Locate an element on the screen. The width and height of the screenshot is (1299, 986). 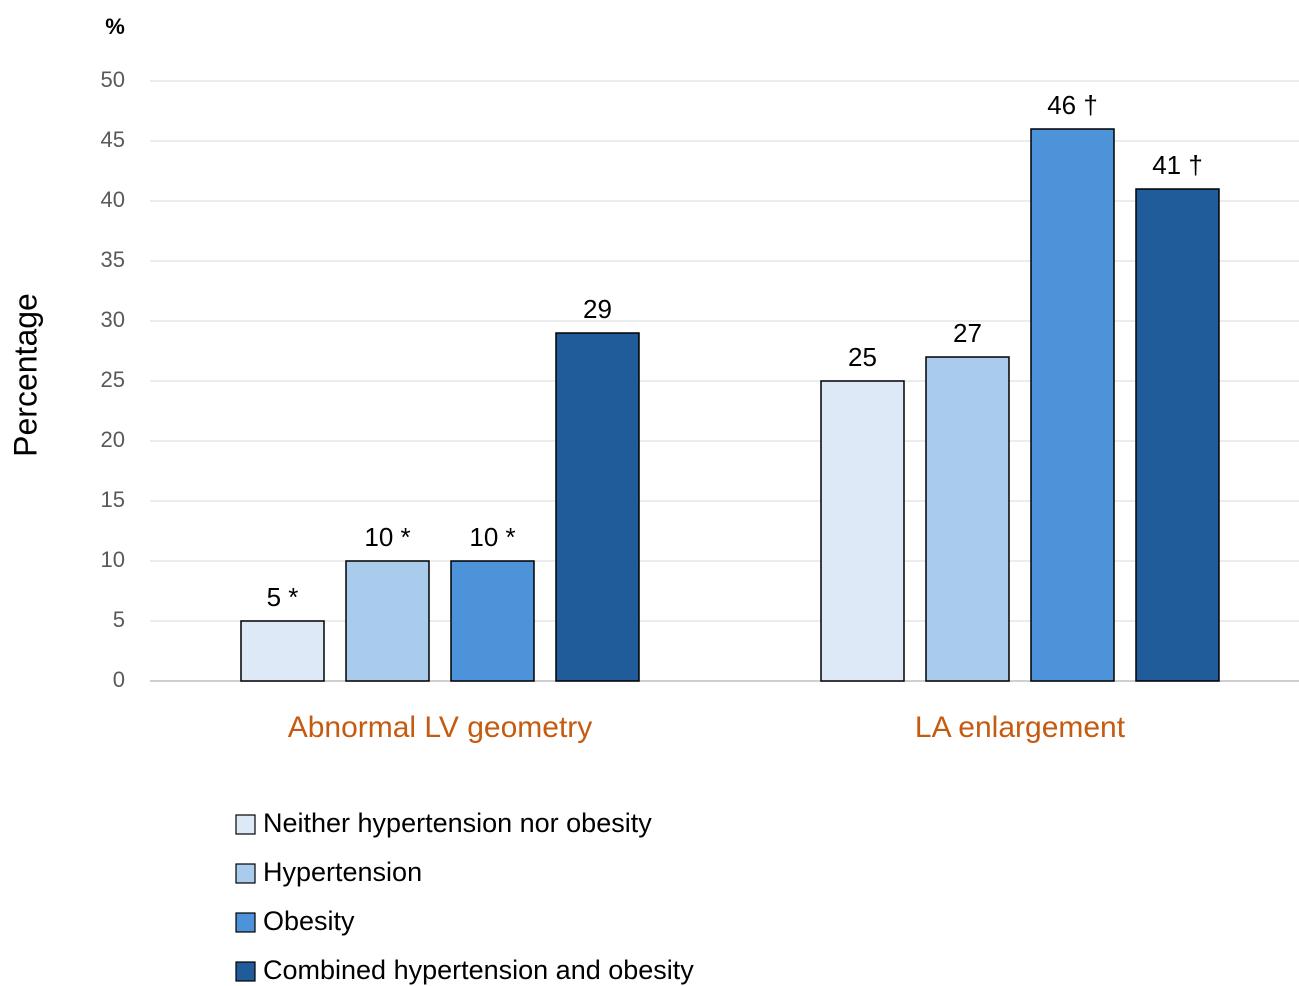
y-tick-label: 30 is located at coordinates (113, 319).